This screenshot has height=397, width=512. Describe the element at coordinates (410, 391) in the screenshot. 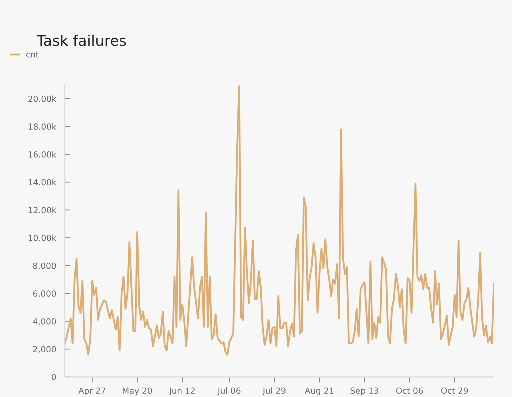

I see `x-tick-label: Oct 06` at that location.